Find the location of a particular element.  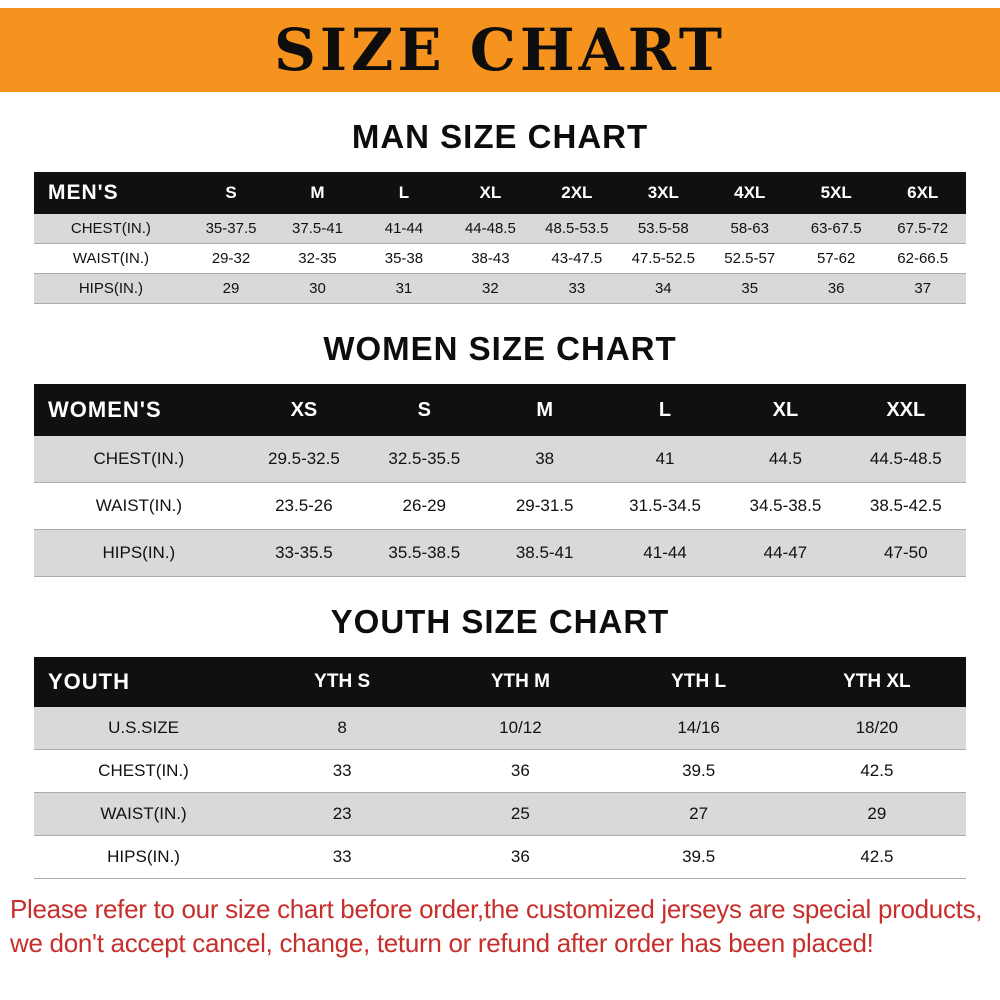

size-value-cell: 41 is located at coordinates (665, 459).